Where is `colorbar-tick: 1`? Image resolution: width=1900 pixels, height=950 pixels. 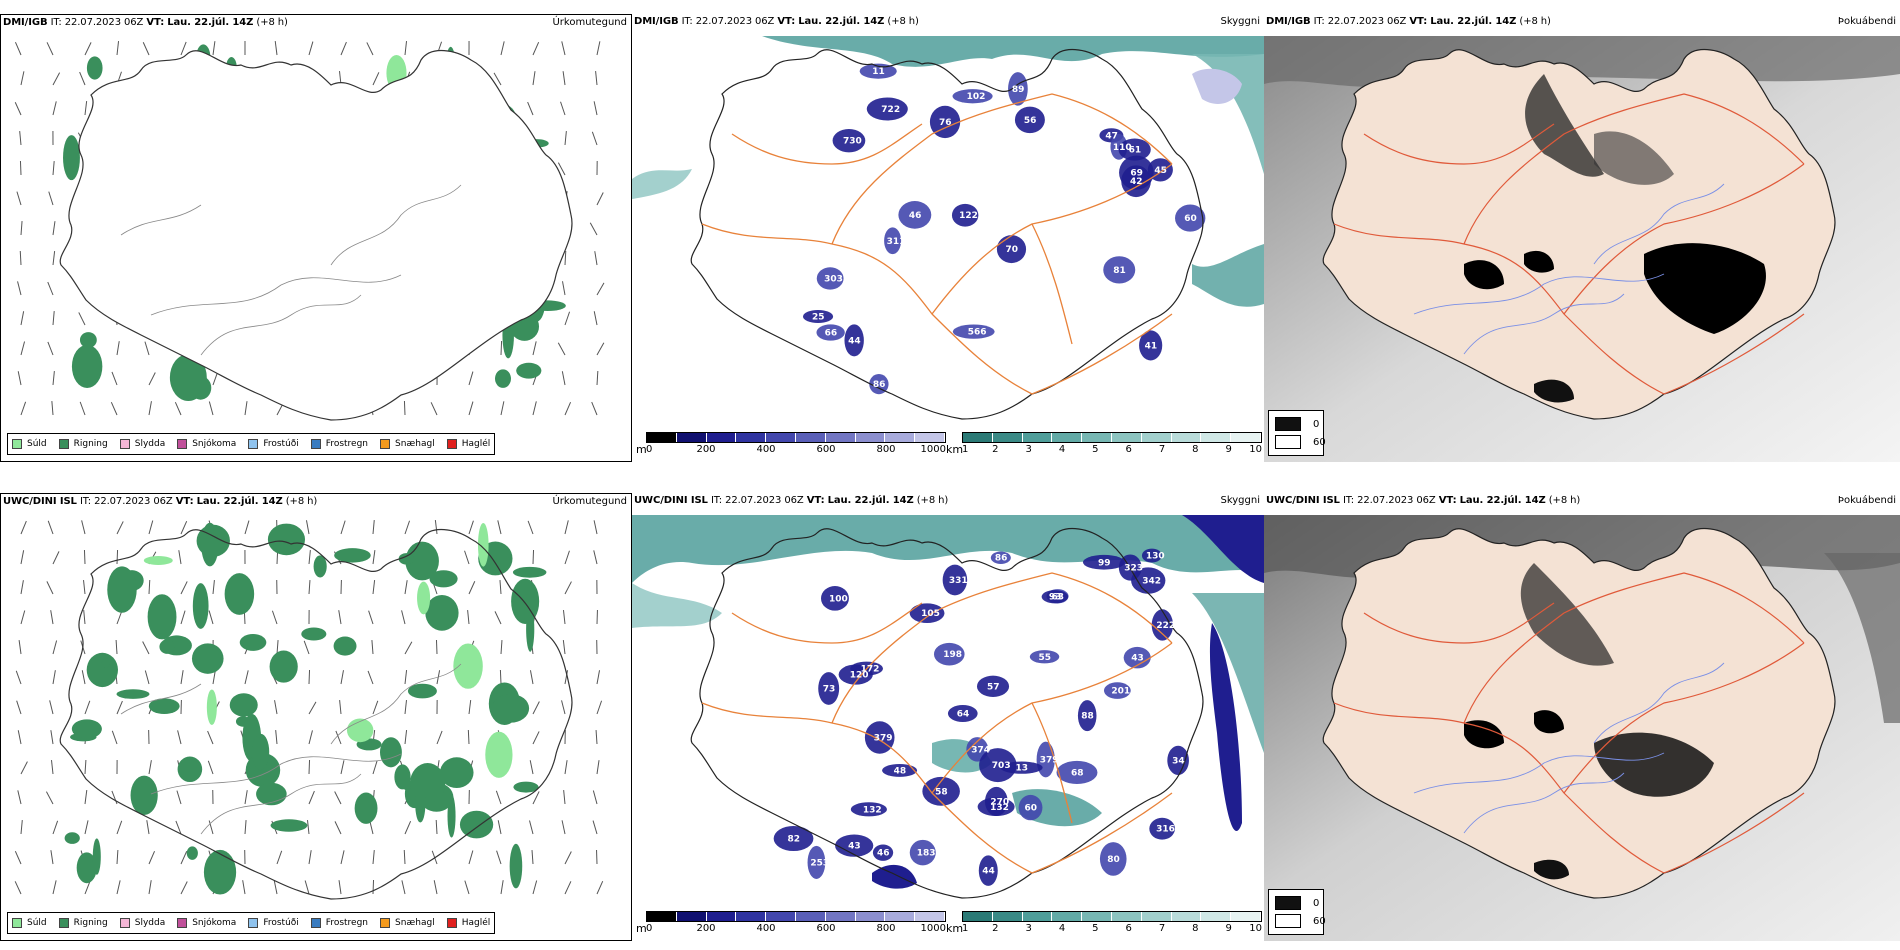 colorbar-tick: 1 is located at coordinates (965, 449).